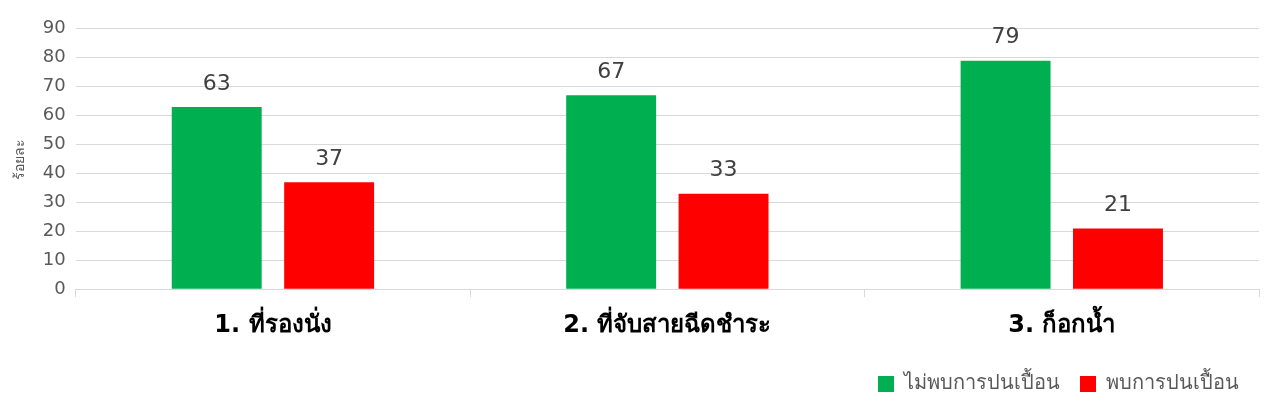 The height and width of the screenshot is (412, 1287). What do you see at coordinates (54, 114) in the screenshot?
I see `y-tick-label: 60` at bounding box center [54, 114].